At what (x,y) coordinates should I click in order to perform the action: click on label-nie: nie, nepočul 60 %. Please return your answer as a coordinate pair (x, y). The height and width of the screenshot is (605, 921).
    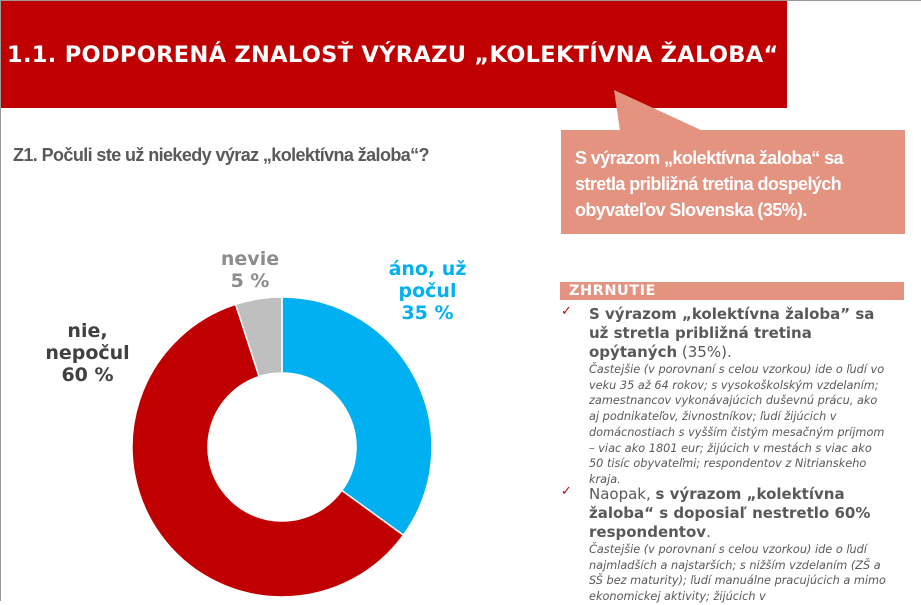
    Looking at the image, I should click on (87, 353).